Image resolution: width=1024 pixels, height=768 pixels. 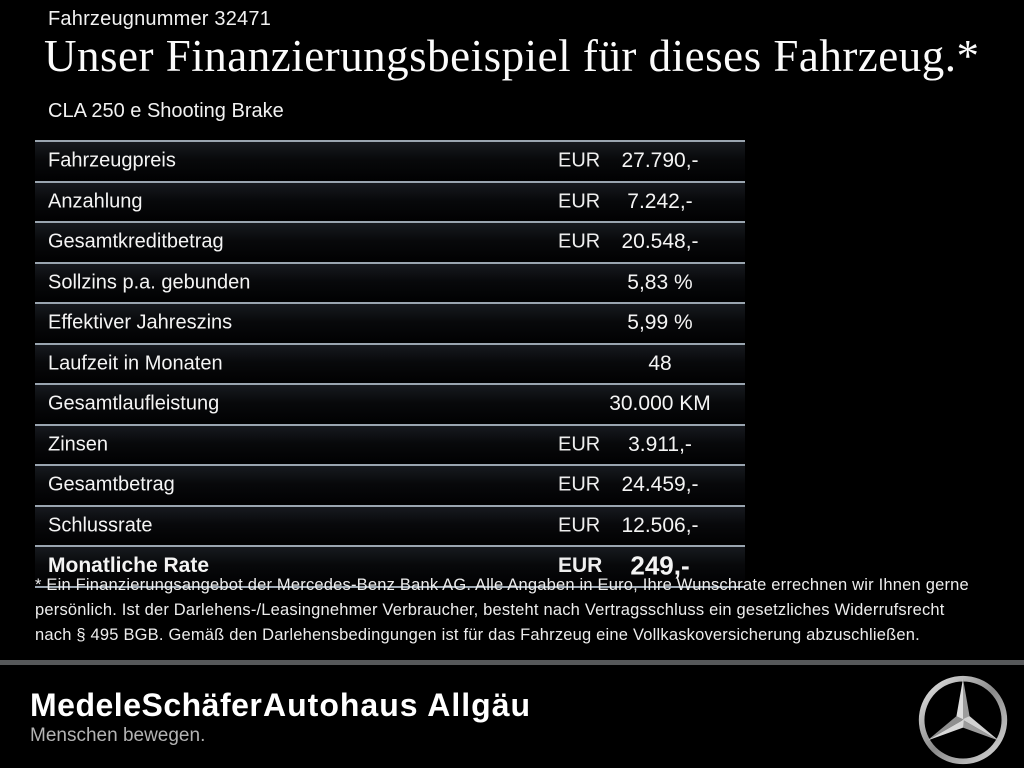 What do you see at coordinates (390, 200) in the screenshot?
I see `finance-row: Anzahlung EUR 7.242,-` at bounding box center [390, 200].